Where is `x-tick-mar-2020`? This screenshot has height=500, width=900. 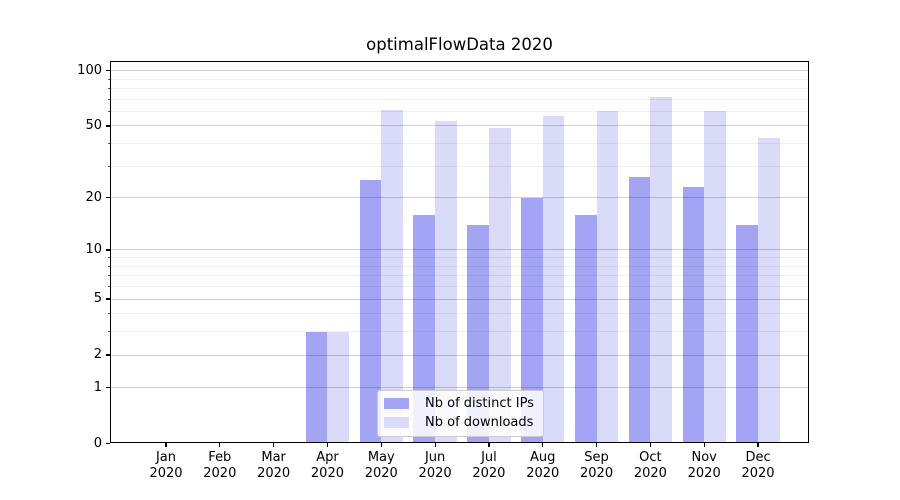
x-tick-mar-2020 is located at coordinates (274, 445).